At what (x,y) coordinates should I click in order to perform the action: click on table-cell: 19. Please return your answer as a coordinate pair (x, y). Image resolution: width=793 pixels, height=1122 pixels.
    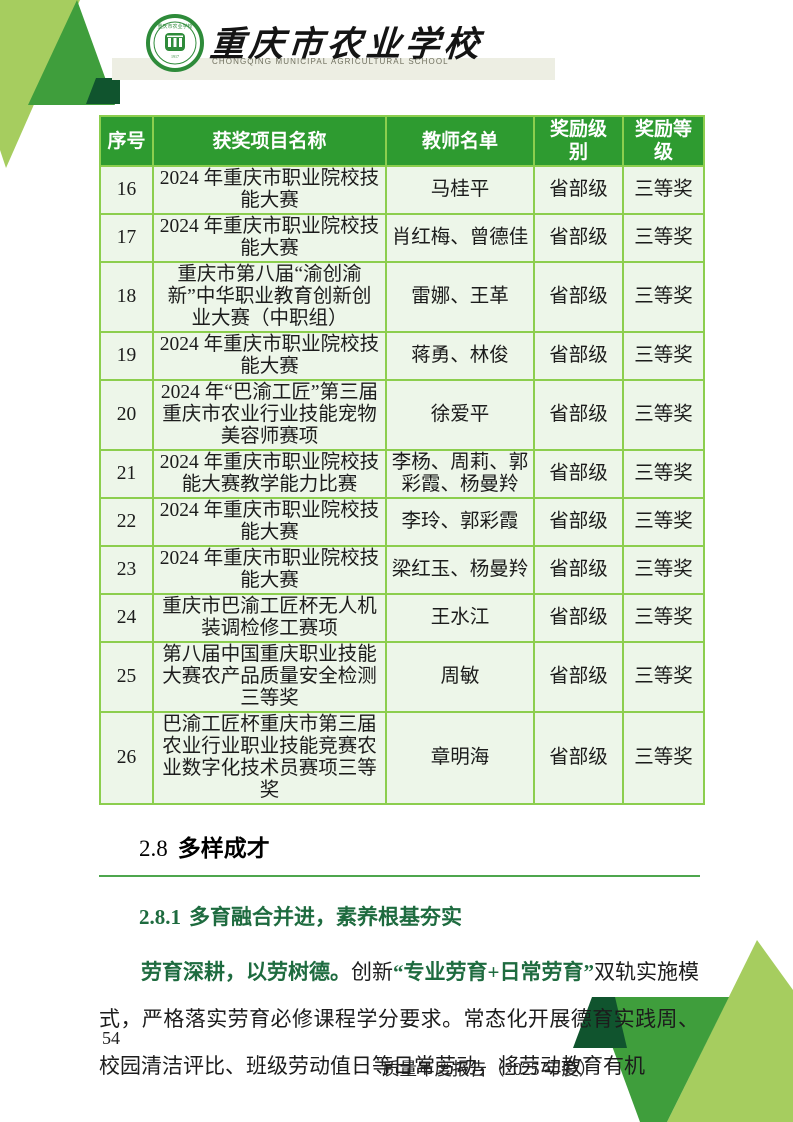
    Looking at the image, I should click on (126, 356).